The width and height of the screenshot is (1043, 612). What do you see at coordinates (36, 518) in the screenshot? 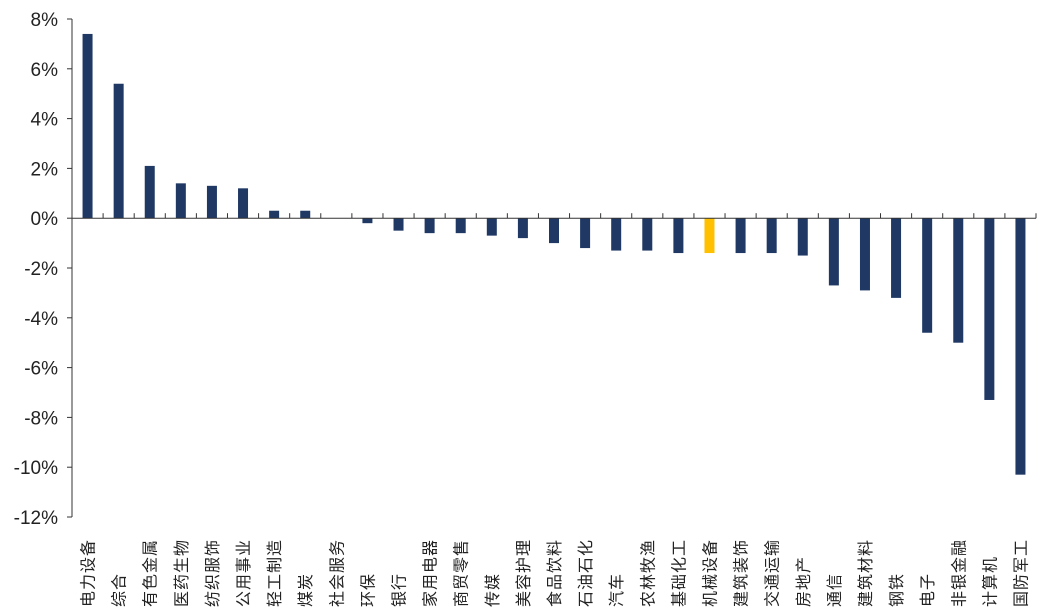
I see `y-tick-label: -12%` at bounding box center [36, 518].